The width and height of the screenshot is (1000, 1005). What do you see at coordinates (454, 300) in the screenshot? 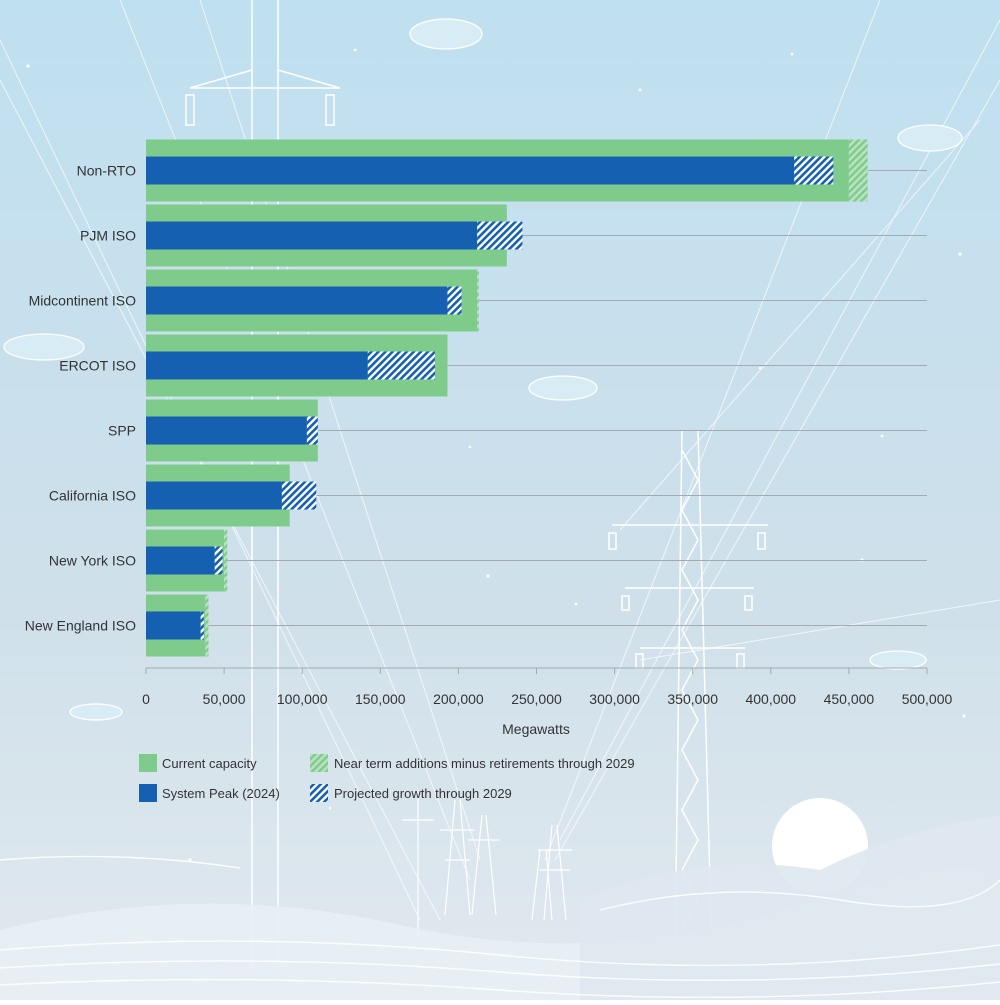
I see `bar-projected-growth-midcontinent-iso` at bounding box center [454, 300].